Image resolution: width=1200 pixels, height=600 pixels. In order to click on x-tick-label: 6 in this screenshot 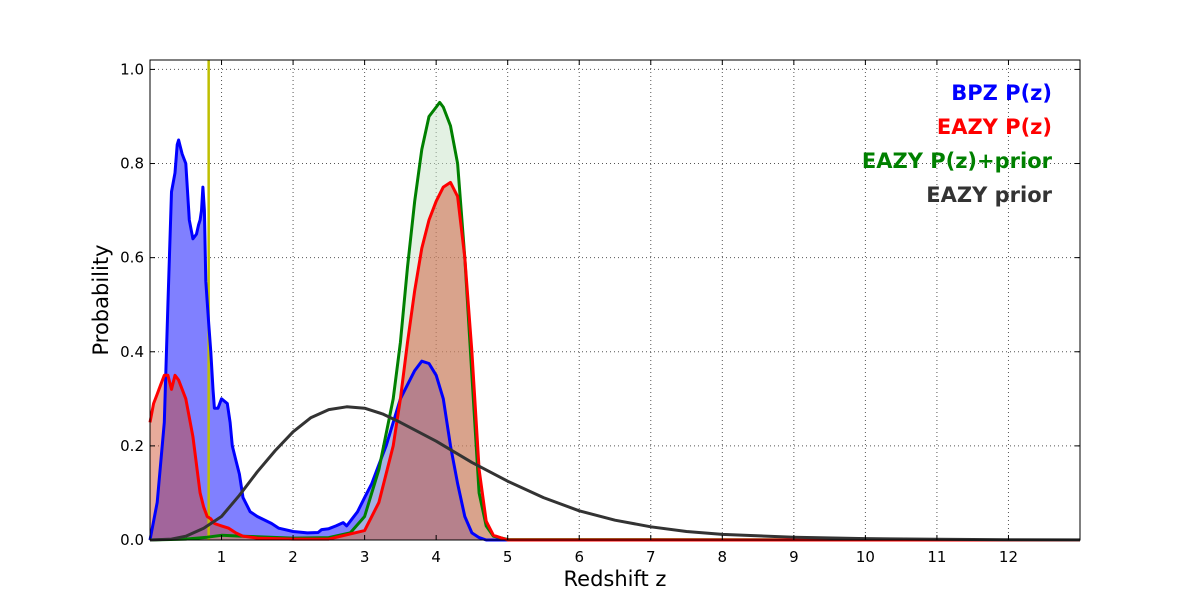, I will do `click(579, 557)`.